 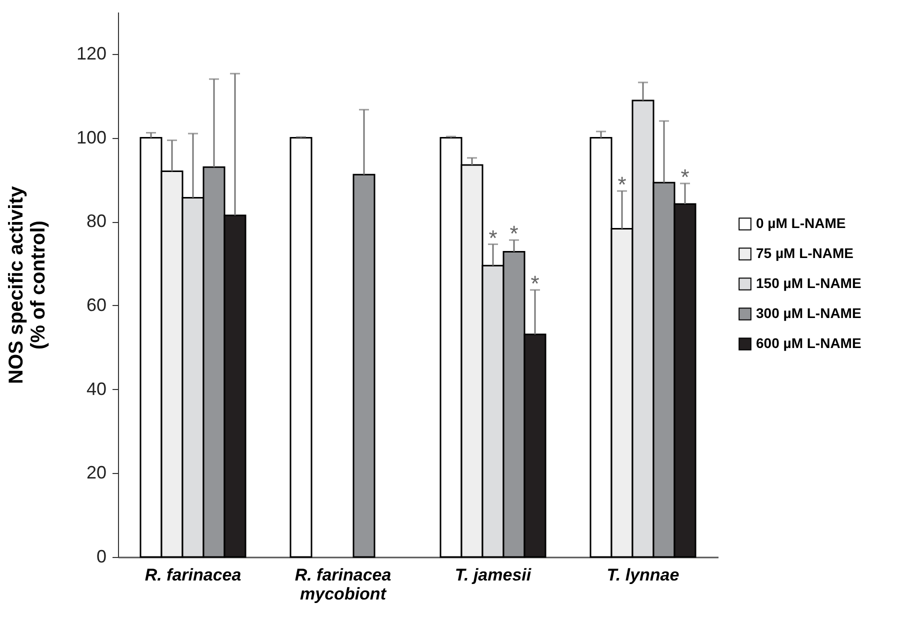 What do you see at coordinates (27, 284) in the screenshot?
I see `y-axis-title: NOS specific activity (% of control)` at bounding box center [27, 284].